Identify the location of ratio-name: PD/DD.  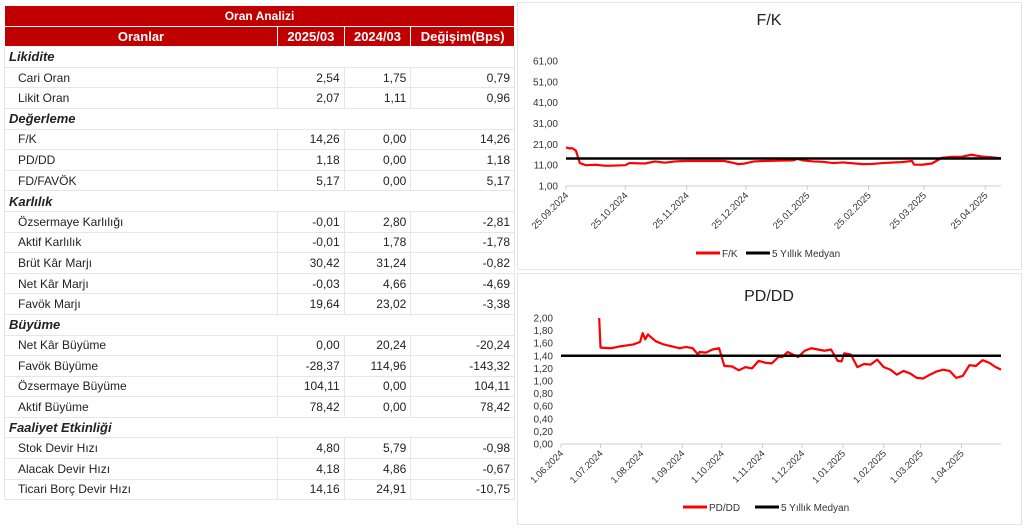
(141, 160).